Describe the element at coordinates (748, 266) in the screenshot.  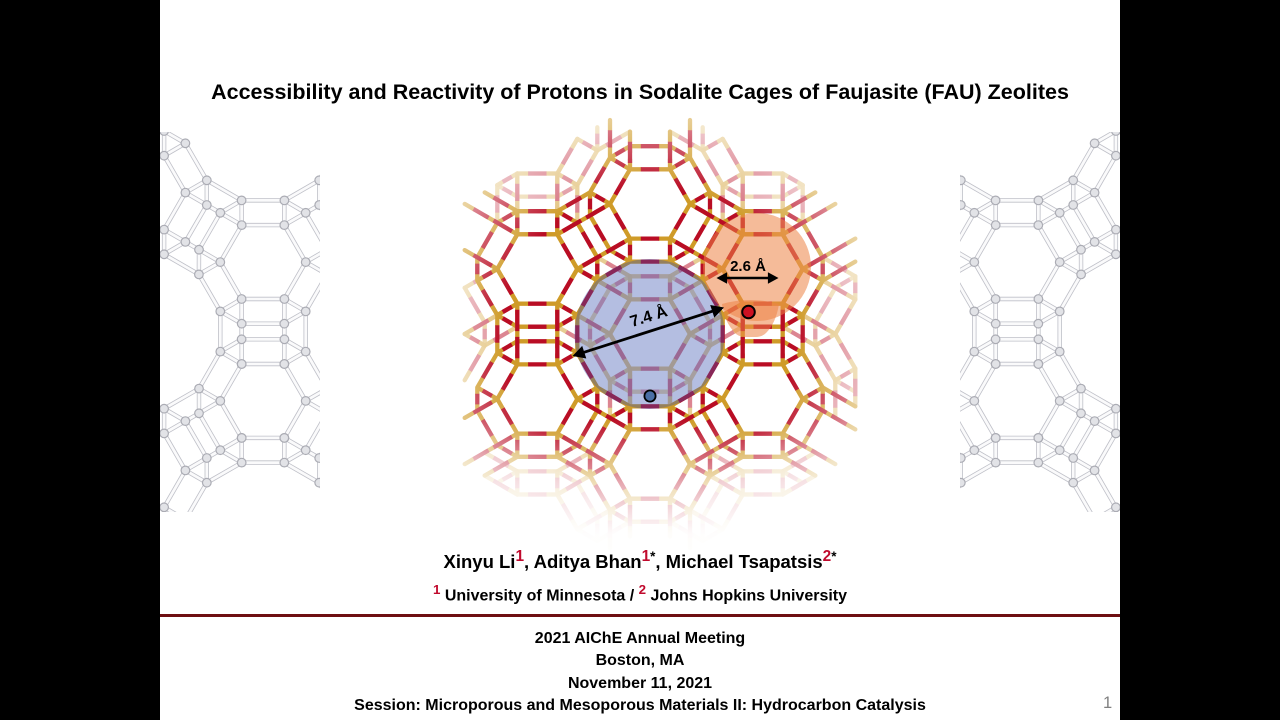
I see `svg-text: 2.6 Å` at that location.